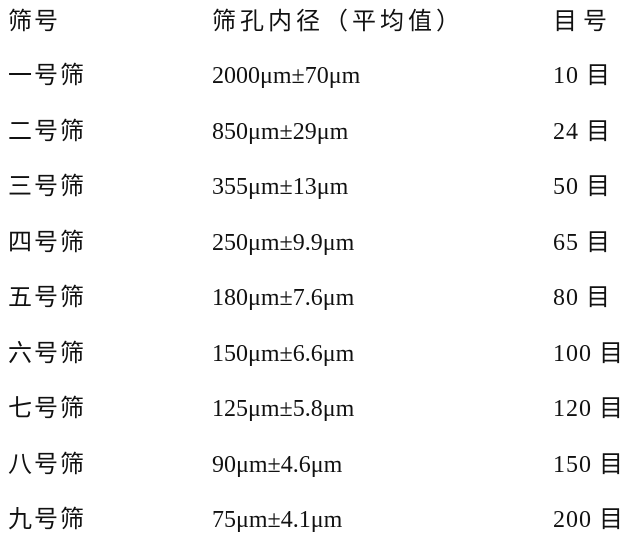  What do you see at coordinates (286, 76) in the screenshot?
I see `cell-aperture: 2000μm±70μm` at bounding box center [286, 76].